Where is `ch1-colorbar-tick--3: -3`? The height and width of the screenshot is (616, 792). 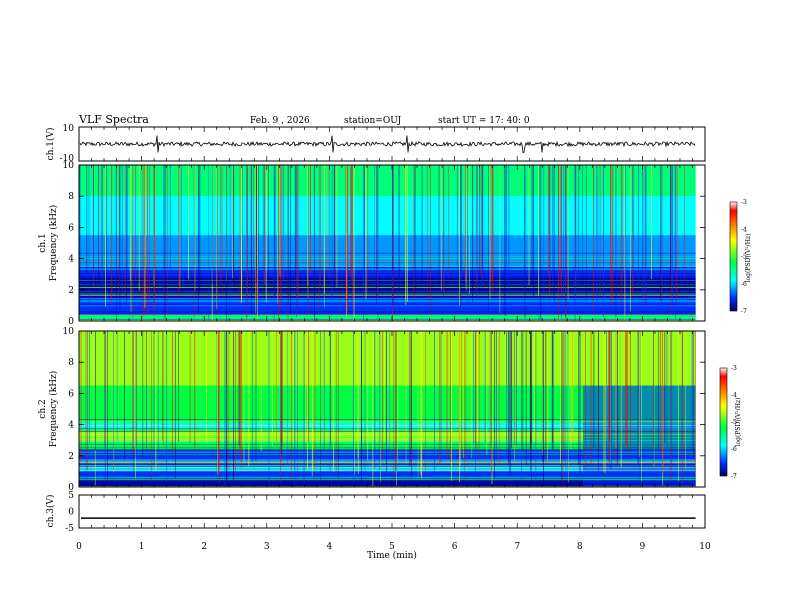
ch1-colorbar-tick--3: -3 is located at coordinates (744, 202).